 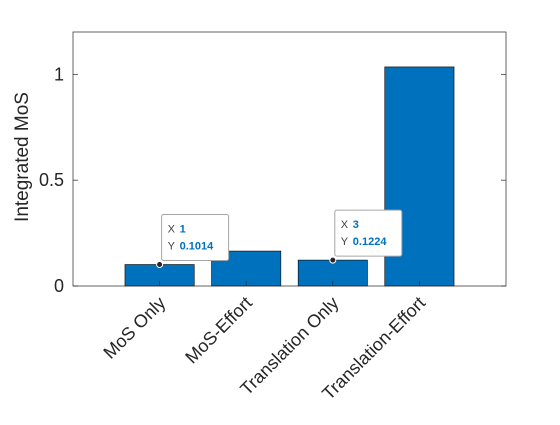 What do you see at coordinates (59, 74) in the screenshot?
I see `y-tick-label: 1` at bounding box center [59, 74].